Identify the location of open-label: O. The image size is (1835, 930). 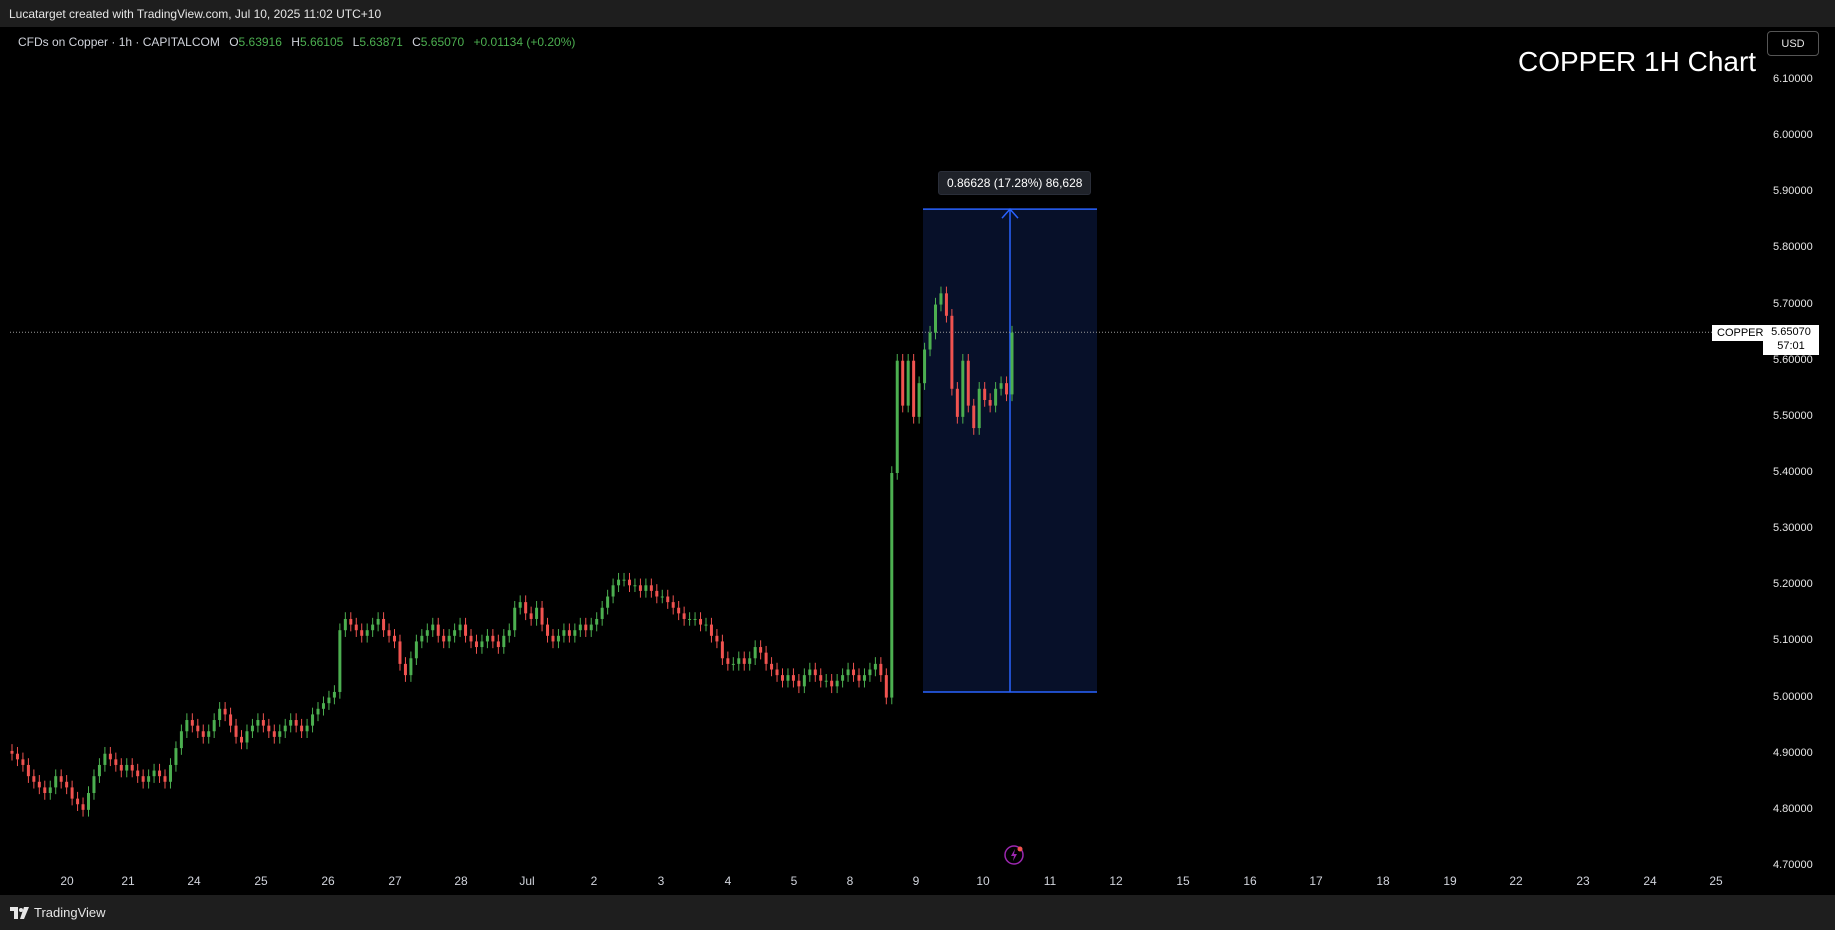
(234, 42).